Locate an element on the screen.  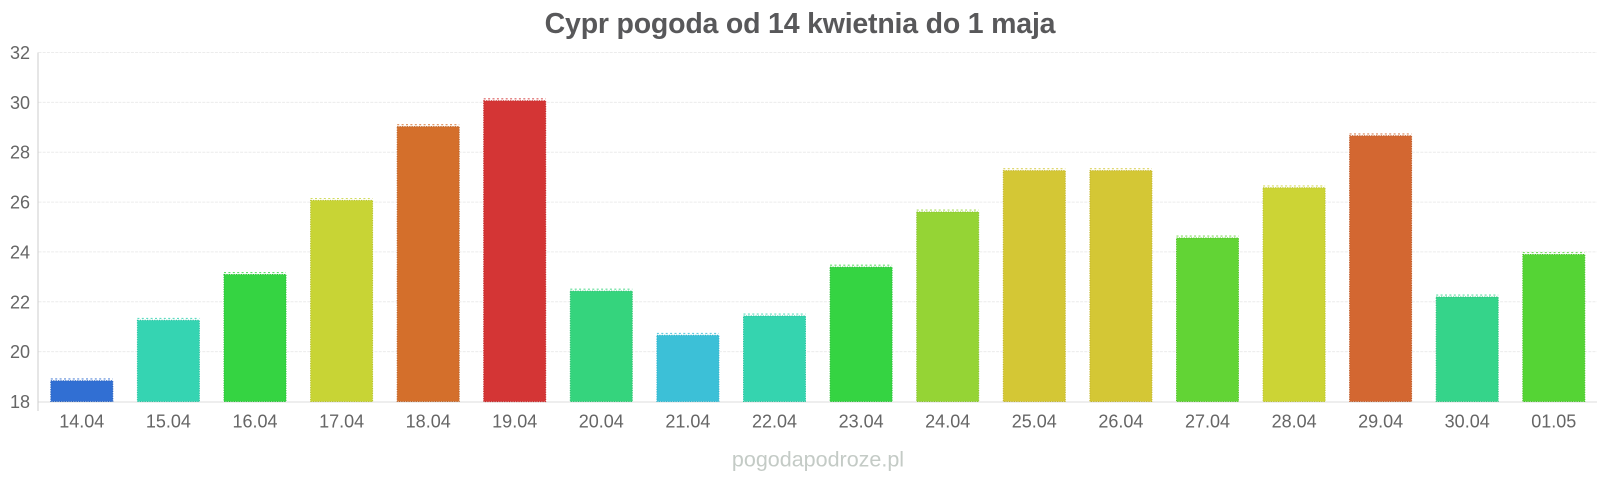
svg-text: 32 is located at coordinates (20, 53).